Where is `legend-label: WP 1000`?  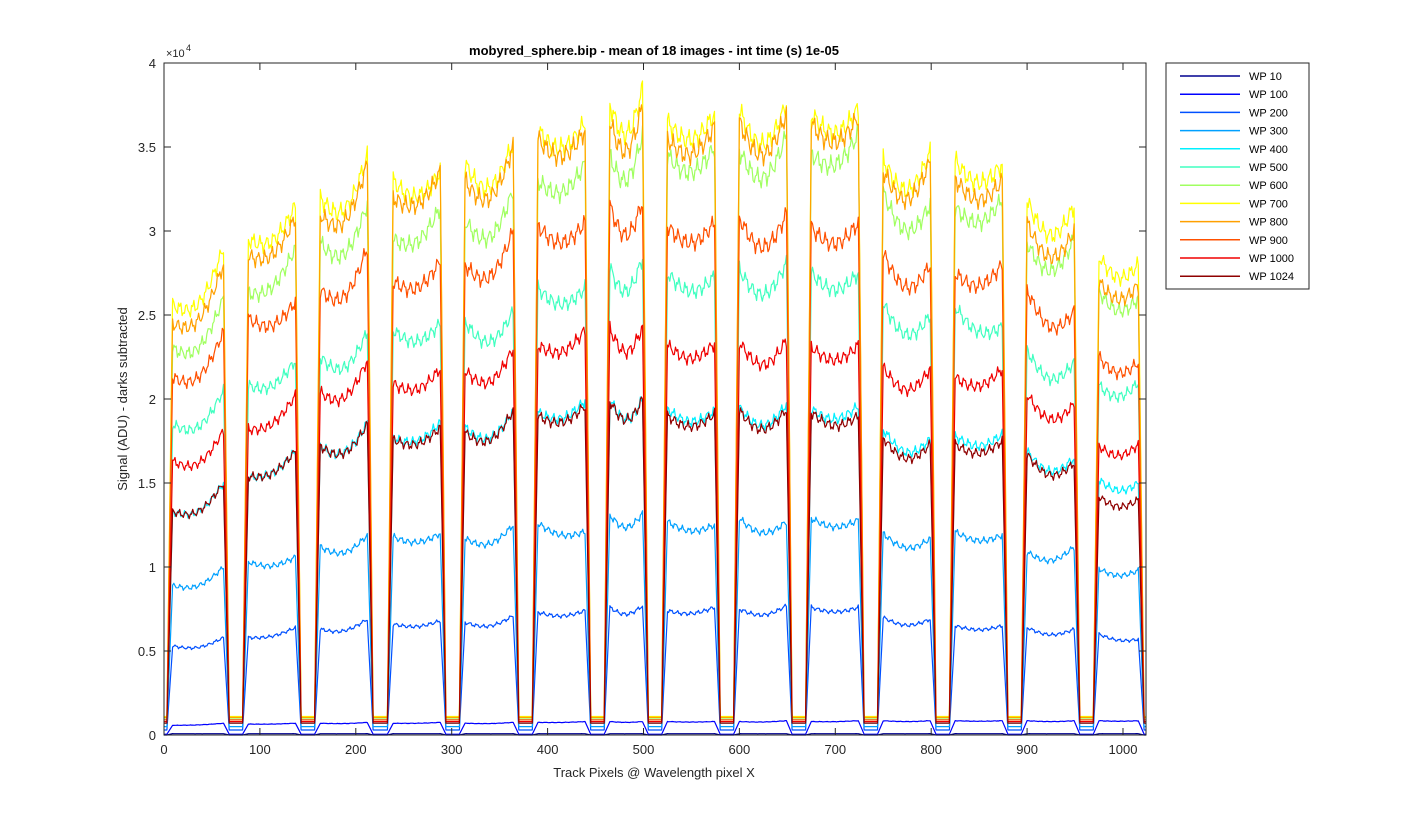 legend-label: WP 1000 is located at coordinates (1271, 259).